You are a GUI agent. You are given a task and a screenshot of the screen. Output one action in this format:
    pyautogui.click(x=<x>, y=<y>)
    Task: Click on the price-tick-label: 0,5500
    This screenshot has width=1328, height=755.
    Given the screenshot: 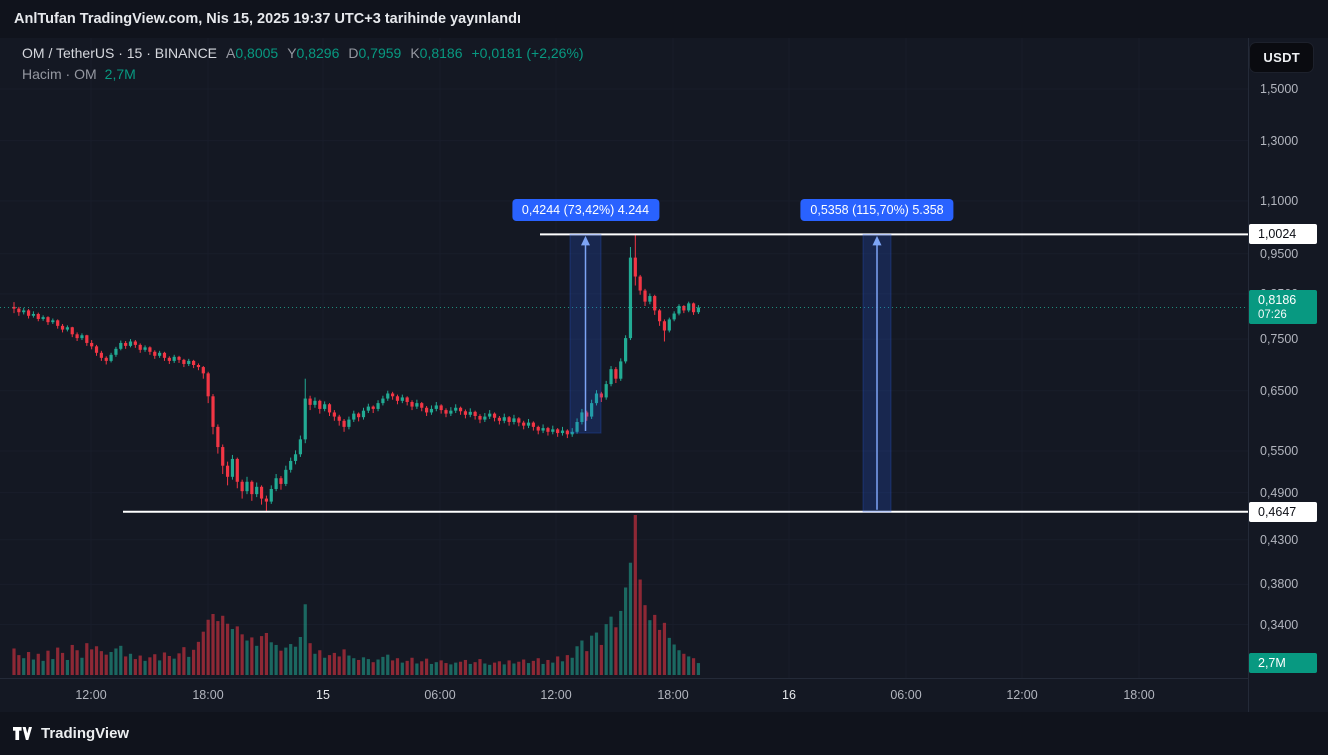 What is the action you would take?
    pyautogui.click(x=1279, y=450)
    